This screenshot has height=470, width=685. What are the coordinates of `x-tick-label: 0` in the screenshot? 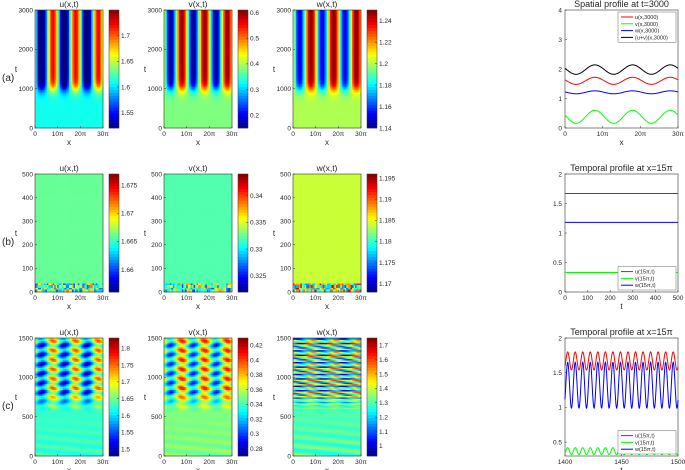 It's located at (35, 134).